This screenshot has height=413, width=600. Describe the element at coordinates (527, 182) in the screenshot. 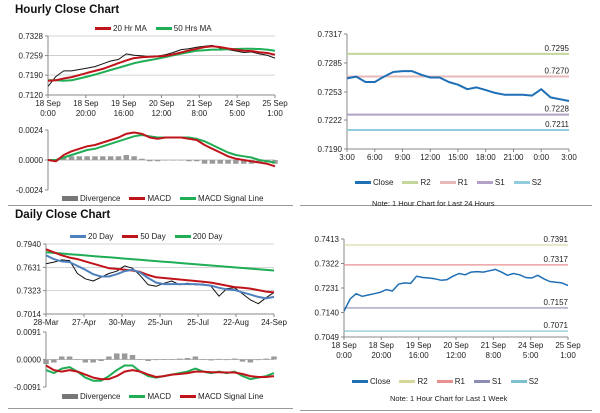

I see `legend-item: S2` at that location.